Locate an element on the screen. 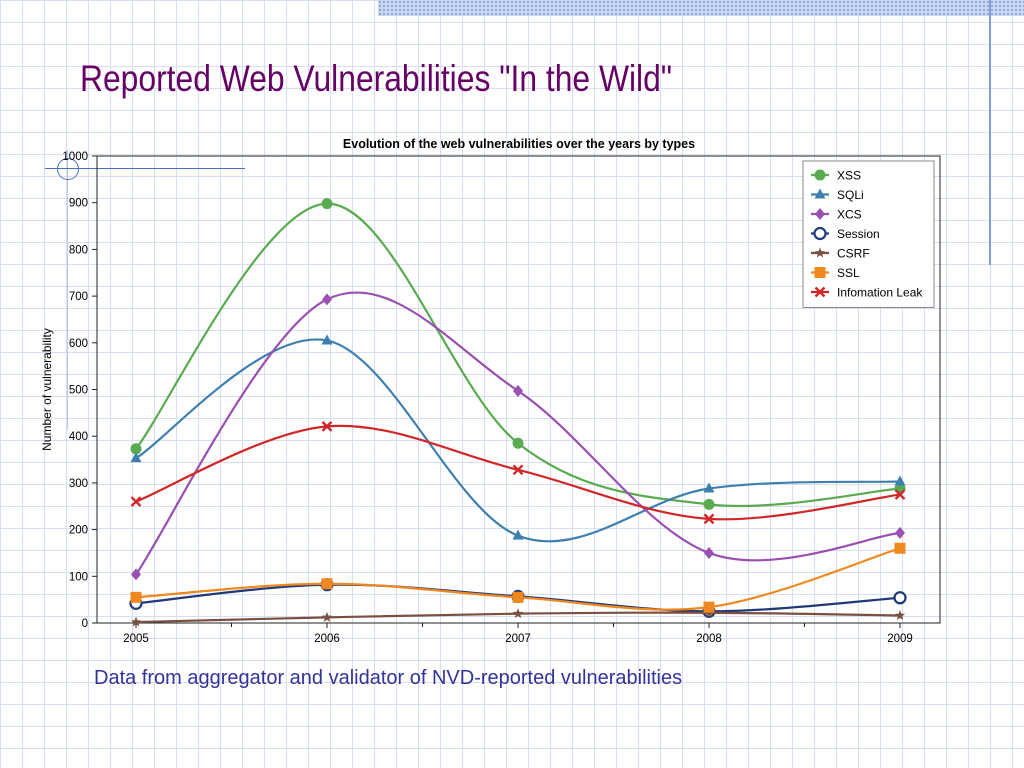 This screenshot has height=768, width=1024. legend-item-csrf: CSRF is located at coordinates (840, 254).